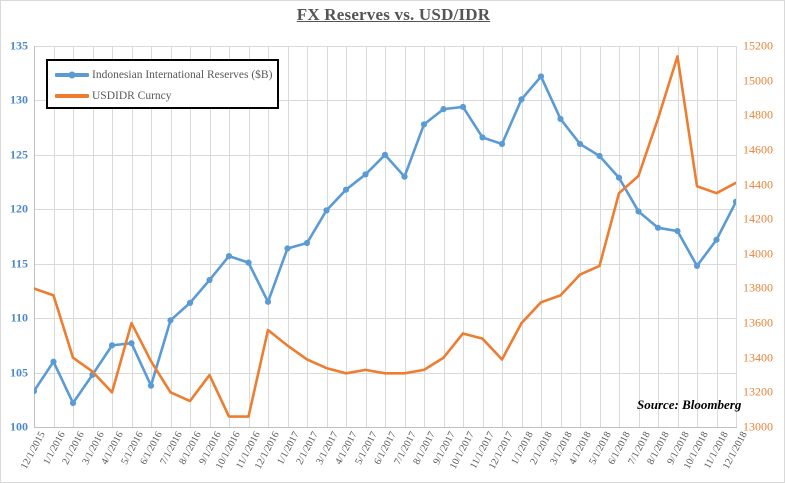  I want to click on y-axis-right-tick: 14400, so click(758, 184).